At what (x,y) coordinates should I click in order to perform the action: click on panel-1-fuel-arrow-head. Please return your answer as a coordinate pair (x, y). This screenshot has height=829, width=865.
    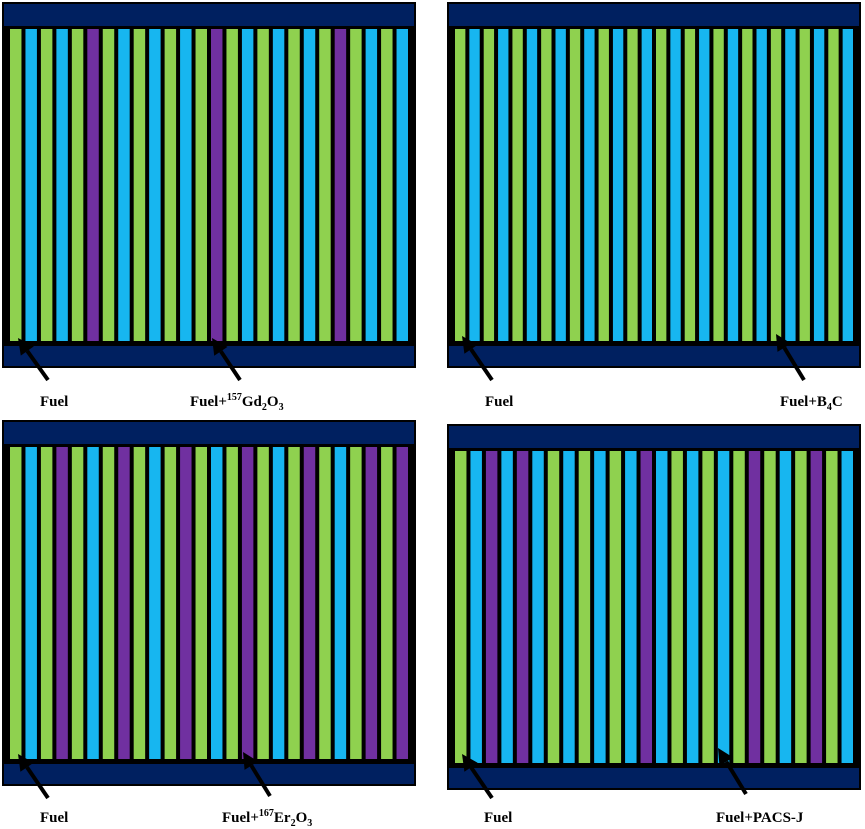
    Looking at the image, I should click on (26, 347).